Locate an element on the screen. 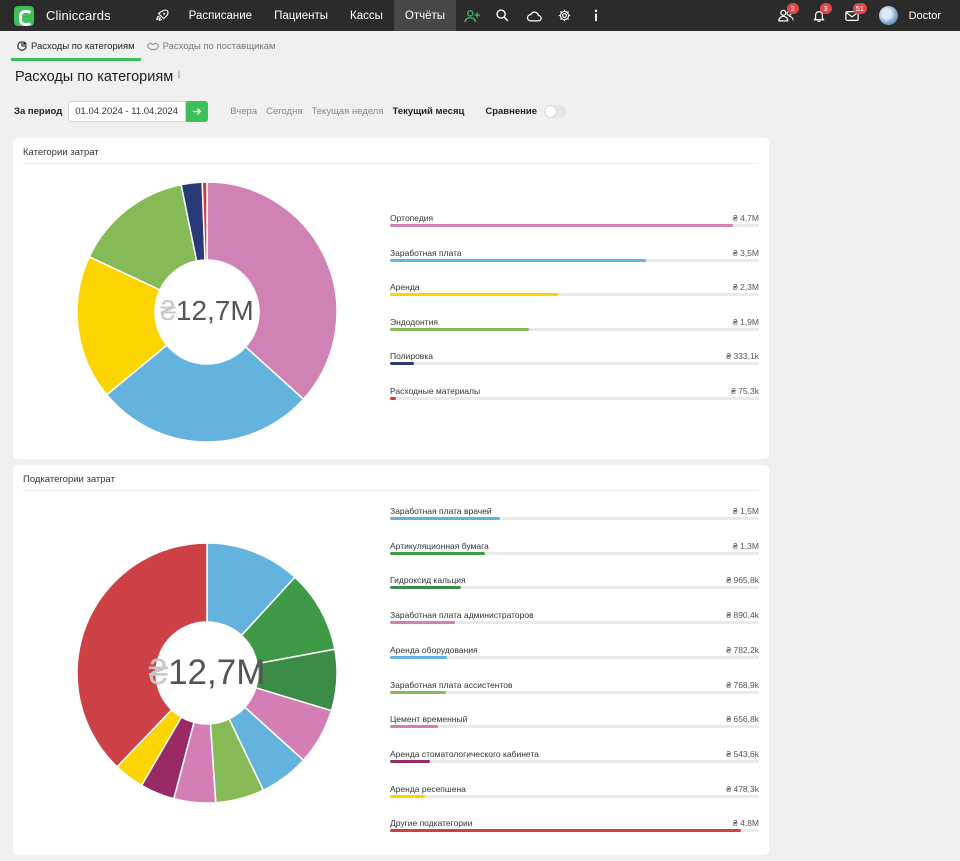 Image resolution: width=960 pixels, height=861 pixels. quick-current-week: Текущая неделя is located at coordinates (347, 111).